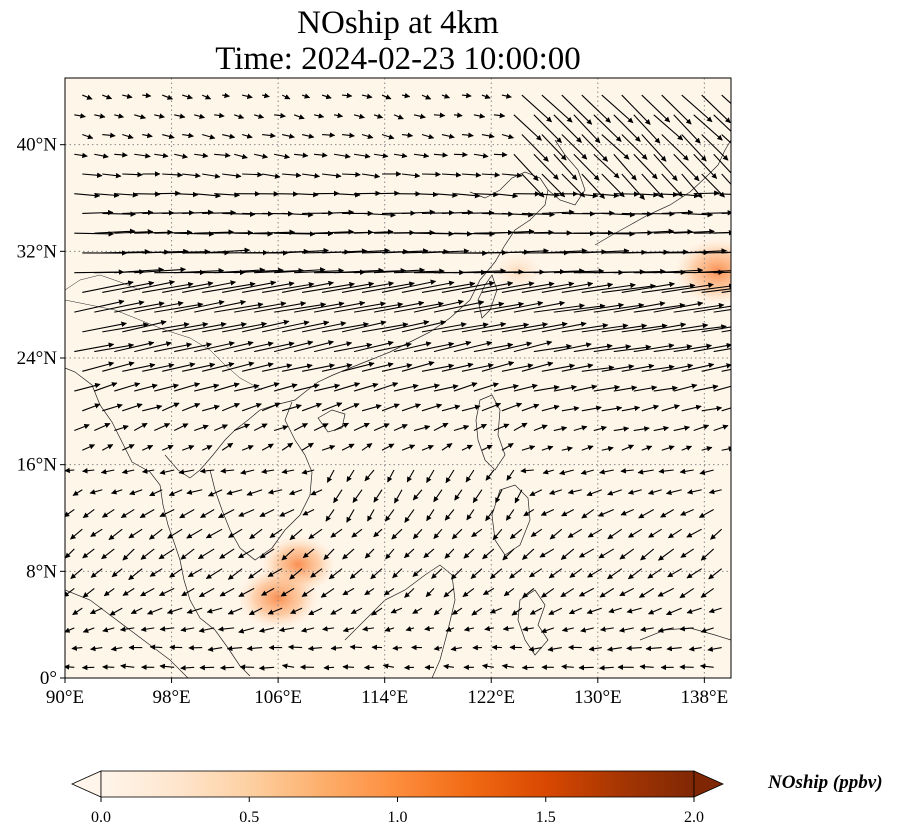 Image resolution: width=904 pixels, height=836 pixels. What do you see at coordinates (397, 784) in the screenshot?
I see `colorbar-body` at bounding box center [397, 784].